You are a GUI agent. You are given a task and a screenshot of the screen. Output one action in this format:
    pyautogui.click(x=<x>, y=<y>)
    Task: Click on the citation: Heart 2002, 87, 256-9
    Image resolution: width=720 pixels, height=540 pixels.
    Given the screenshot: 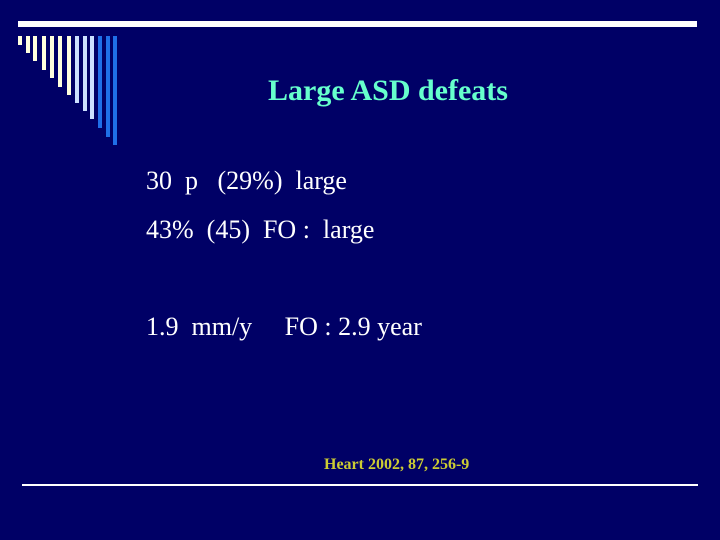 What is the action you would take?
    pyautogui.click(x=397, y=464)
    